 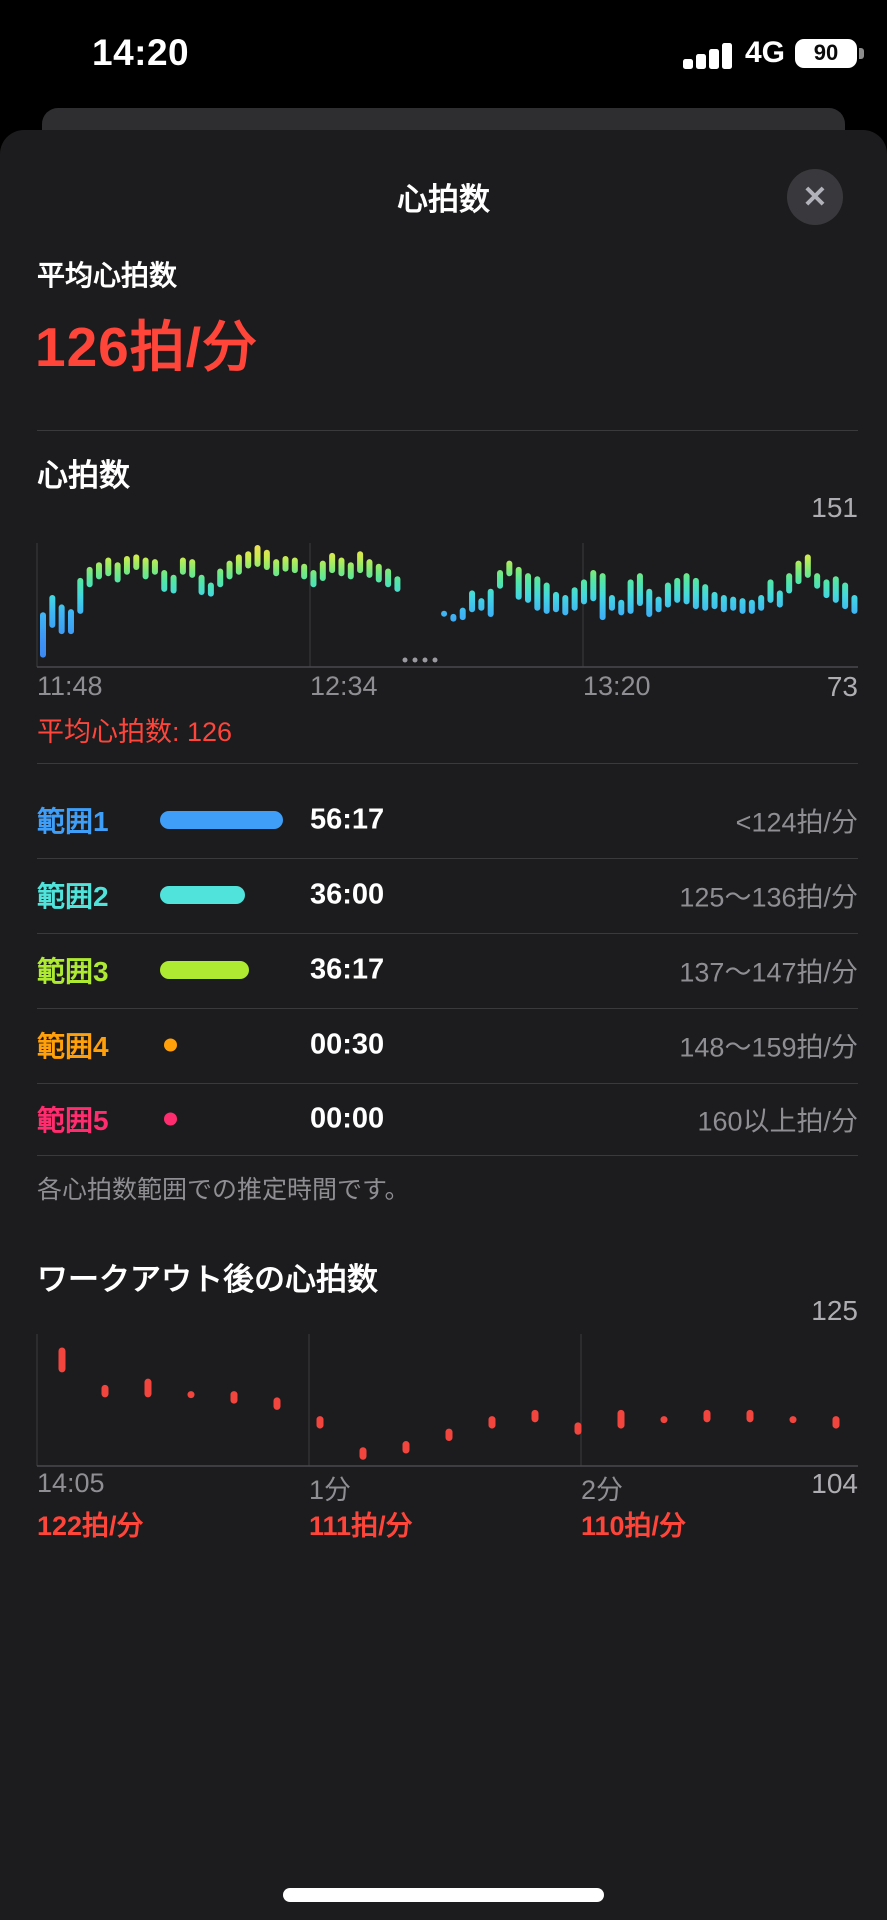 I want to click on divider, so click(x=447, y=430).